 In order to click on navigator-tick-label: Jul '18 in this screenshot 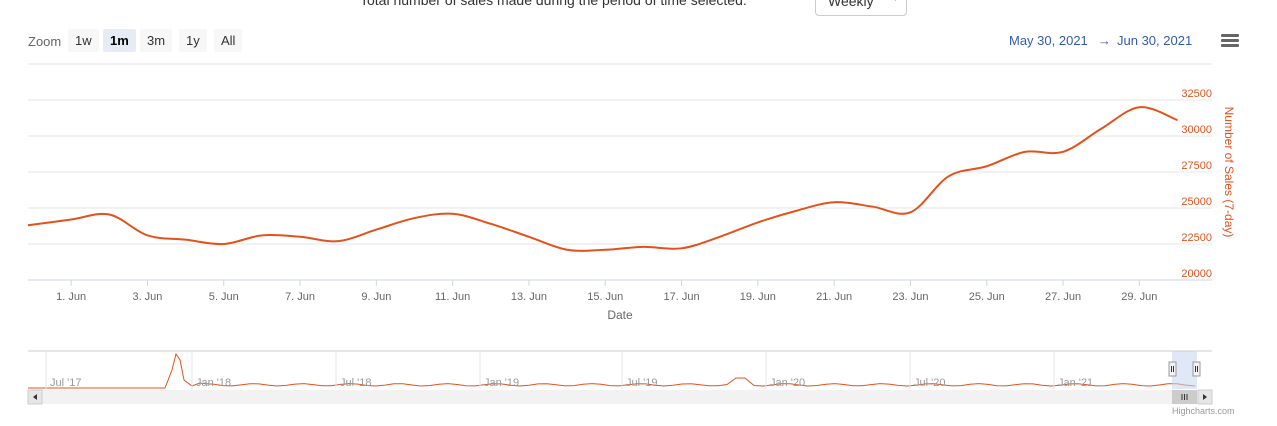, I will do `click(355, 383)`.